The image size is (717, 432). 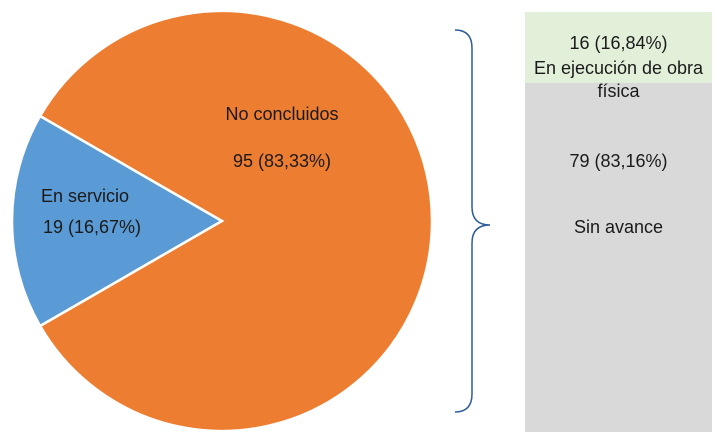 I want to click on slice-value-label: 95 (83,33%), so click(x=282, y=161).